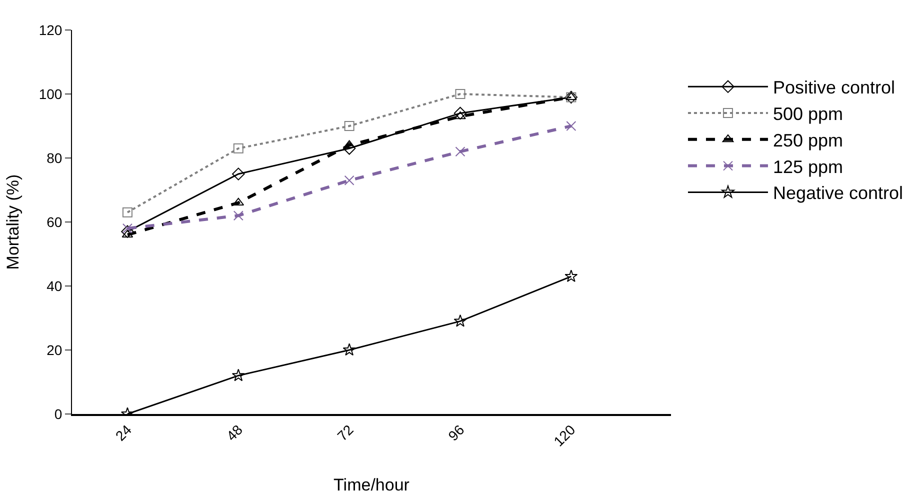 This screenshot has height=504, width=921. Describe the element at coordinates (372, 484) in the screenshot. I see `x-axis-title: Time/hour` at that location.